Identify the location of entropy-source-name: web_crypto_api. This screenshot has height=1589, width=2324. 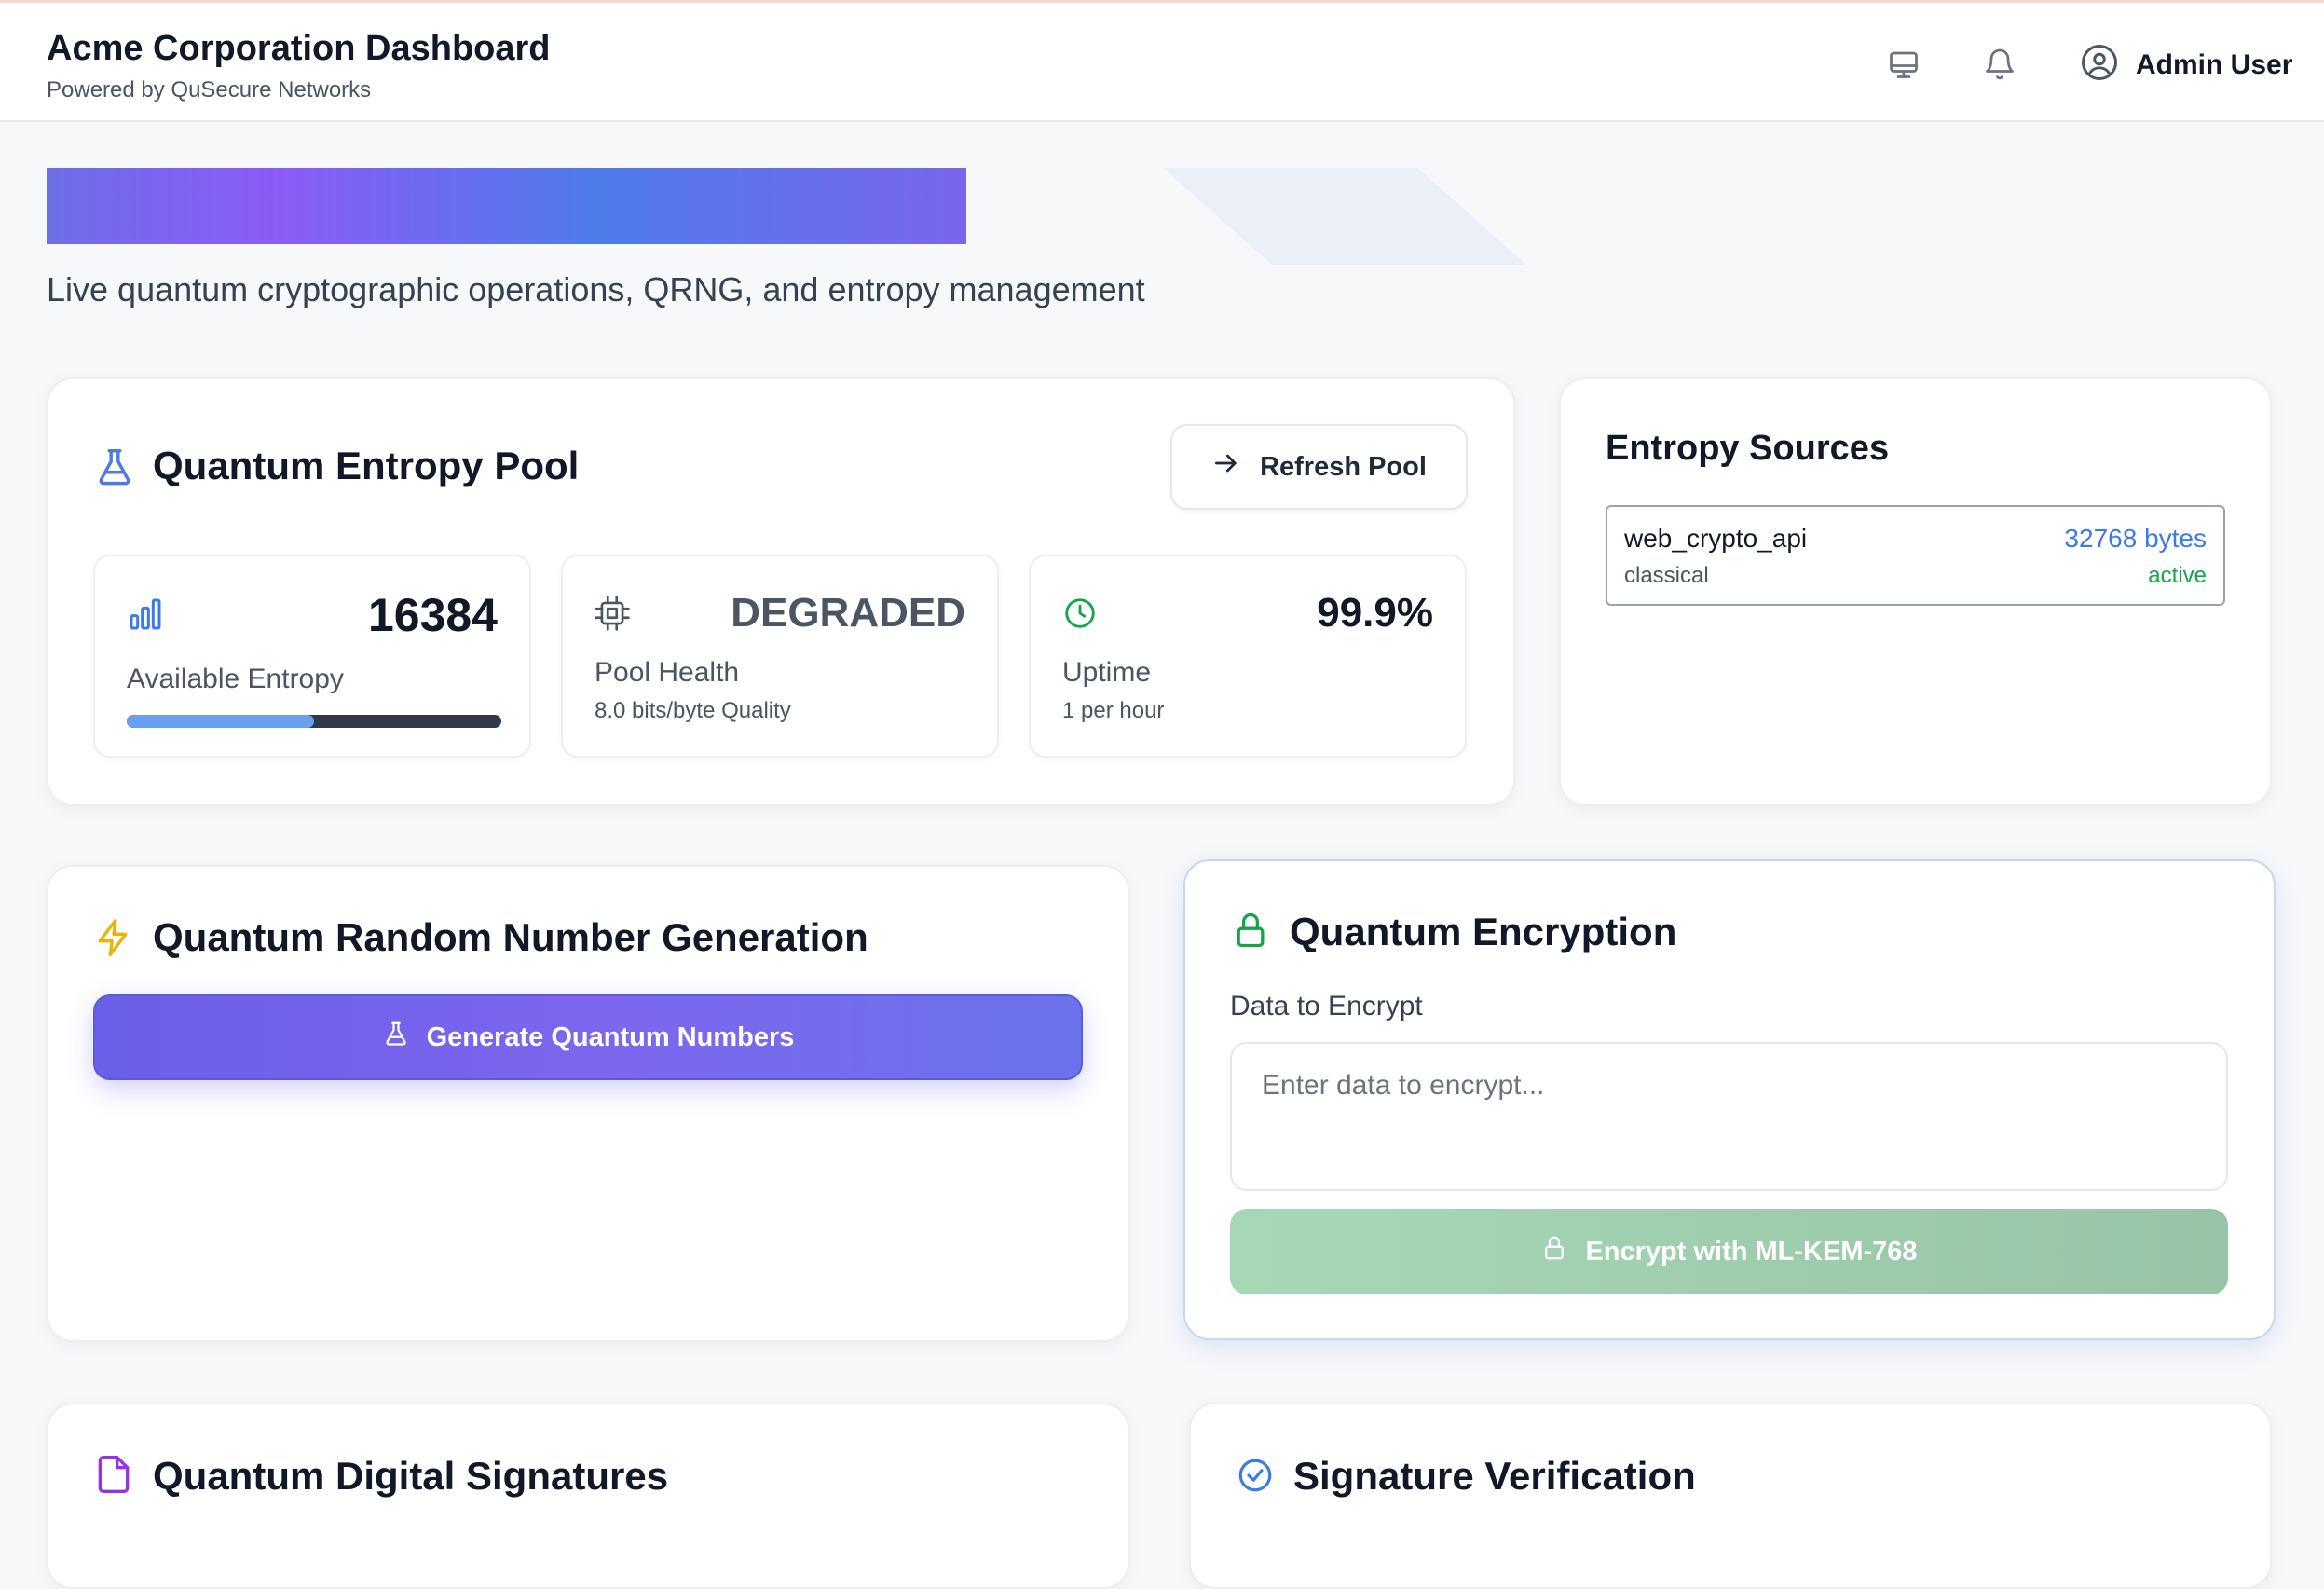
(1716, 538).